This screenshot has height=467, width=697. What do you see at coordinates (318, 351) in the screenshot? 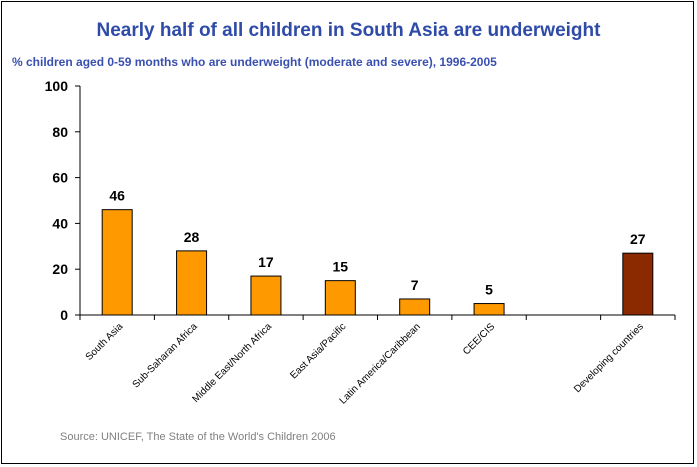
I see `x-tick-label: East Asia/Pacific` at bounding box center [318, 351].